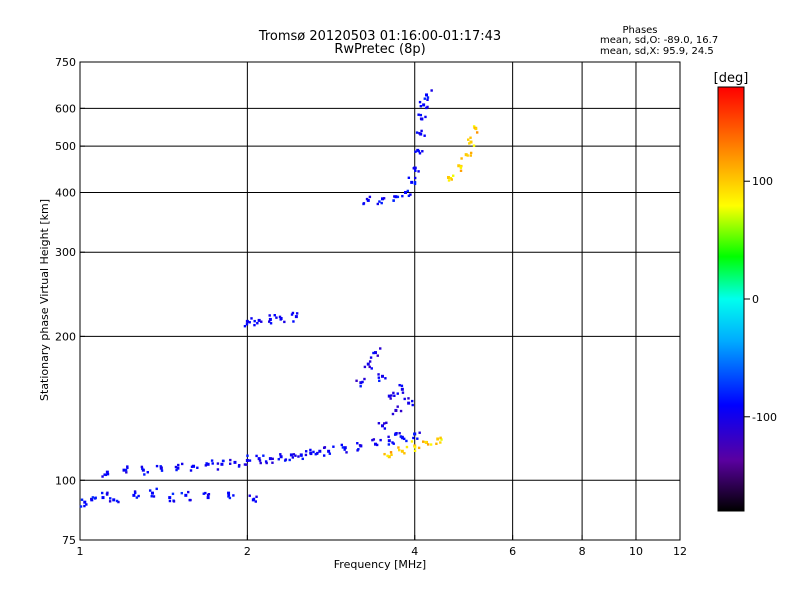 The image size is (800, 600). Describe the element at coordinates (760, 299) in the screenshot. I see `colorbar-ticks: 100 0 -100` at that location.